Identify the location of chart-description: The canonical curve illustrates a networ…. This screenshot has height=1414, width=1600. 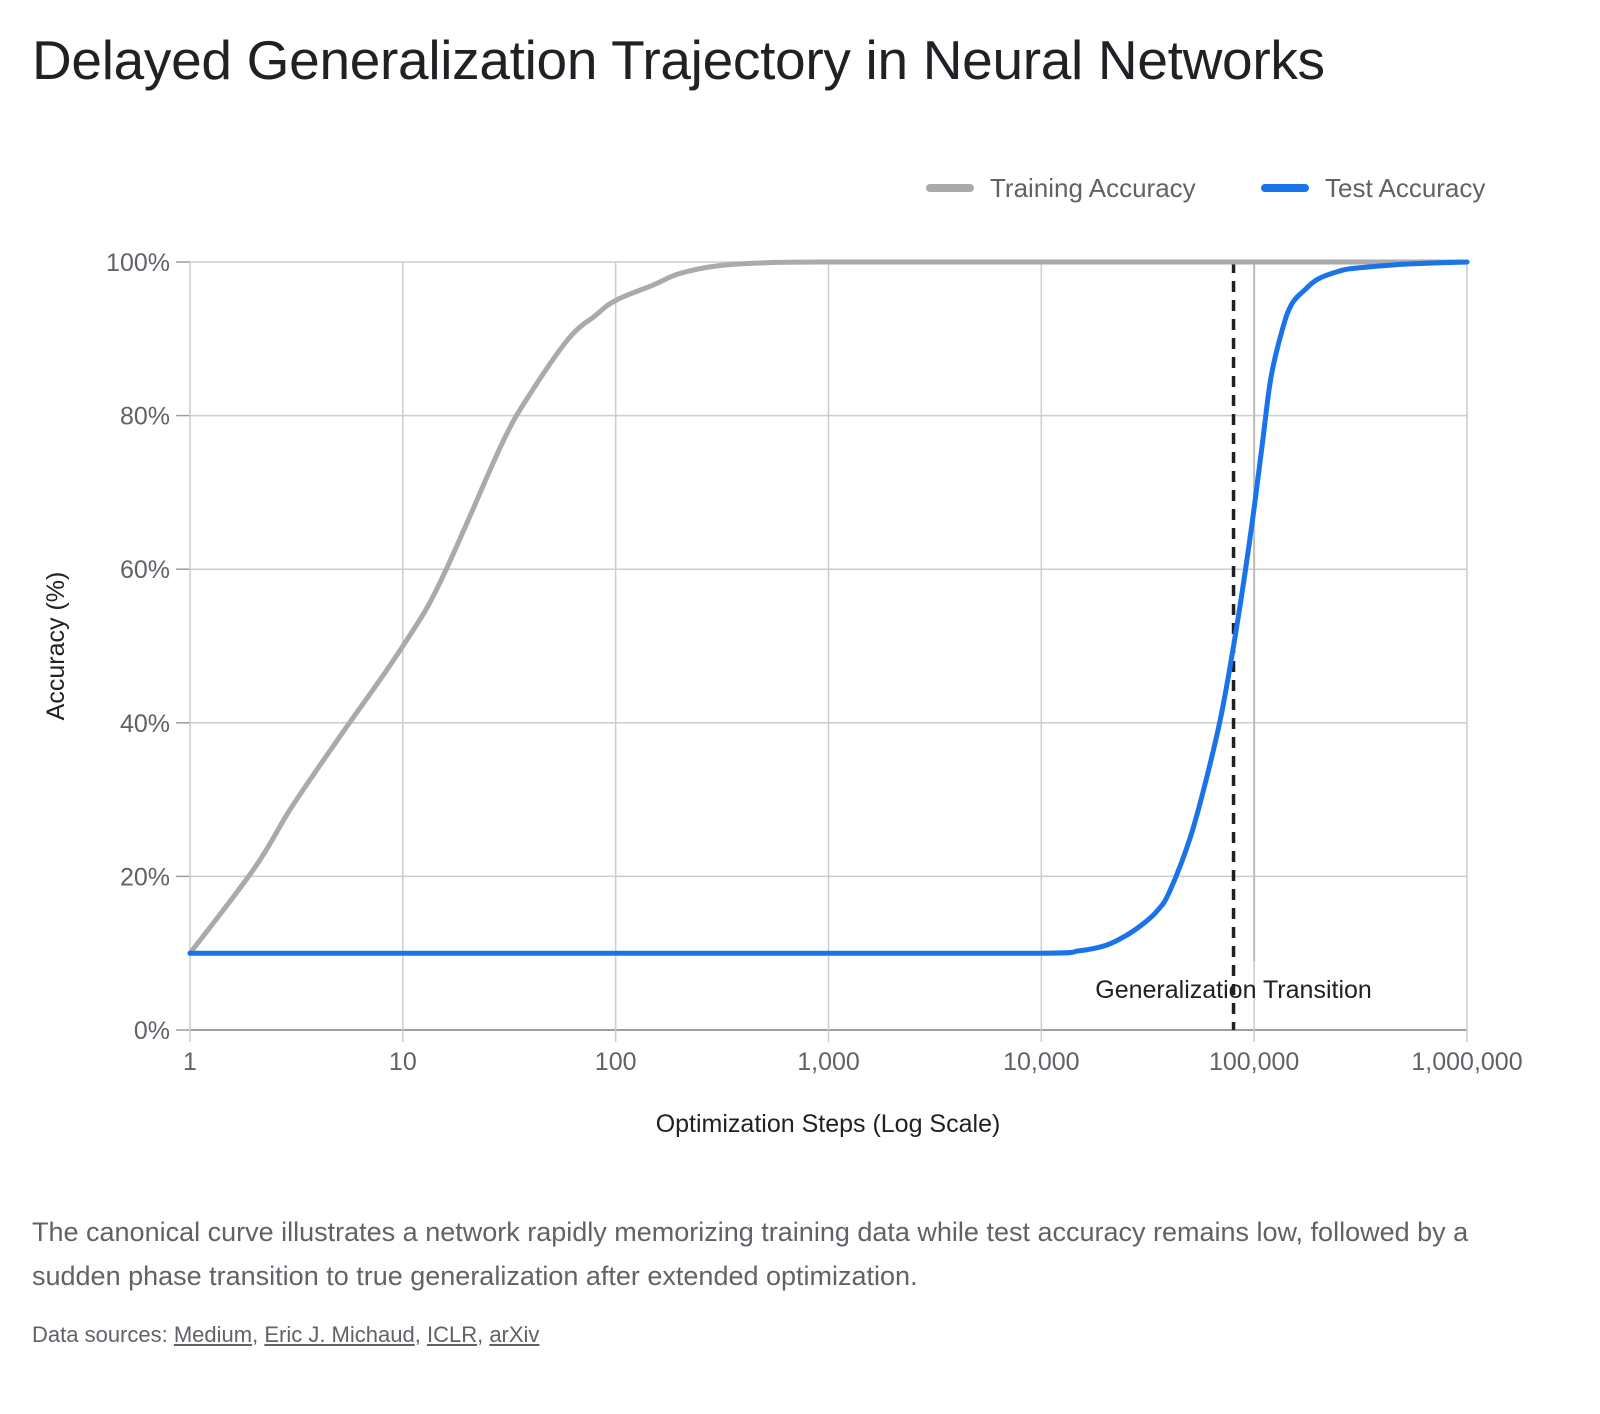
(750, 1254).